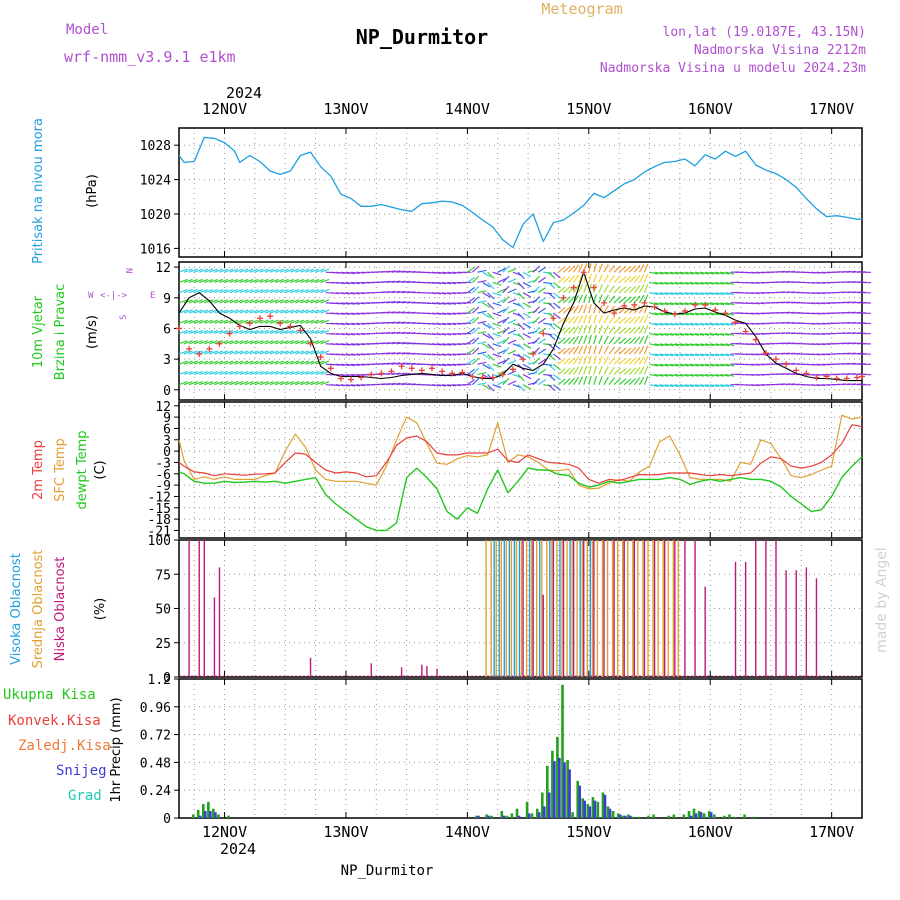 The image size is (900, 900). What do you see at coordinates (38, 331) in the screenshot?
I see `wind-ylabel-1: 10m Vjetar` at bounding box center [38, 331].